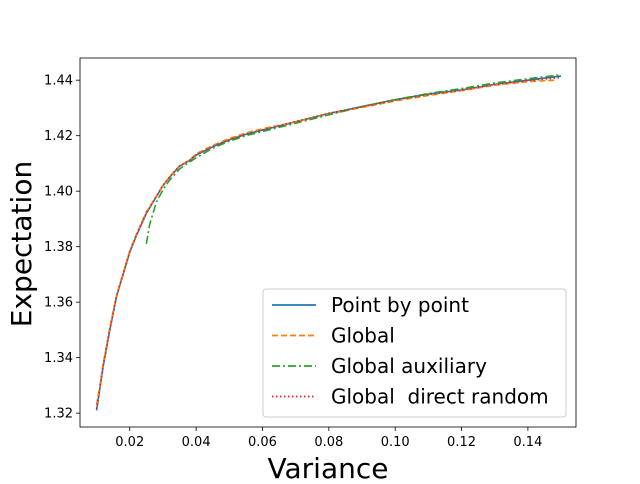 This screenshot has height=484, width=640. What do you see at coordinates (21, 244) in the screenshot?
I see `y-axis-label: Expectation` at bounding box center [21, 244].